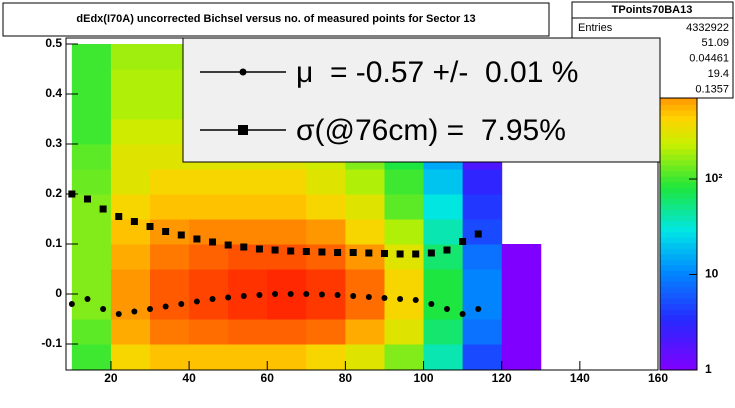 The width and height of the screenshot is (735, 408). Describe the element at coordinates (712, 89) in the screenshot. I see `stats-value: 0.1357` at that location.